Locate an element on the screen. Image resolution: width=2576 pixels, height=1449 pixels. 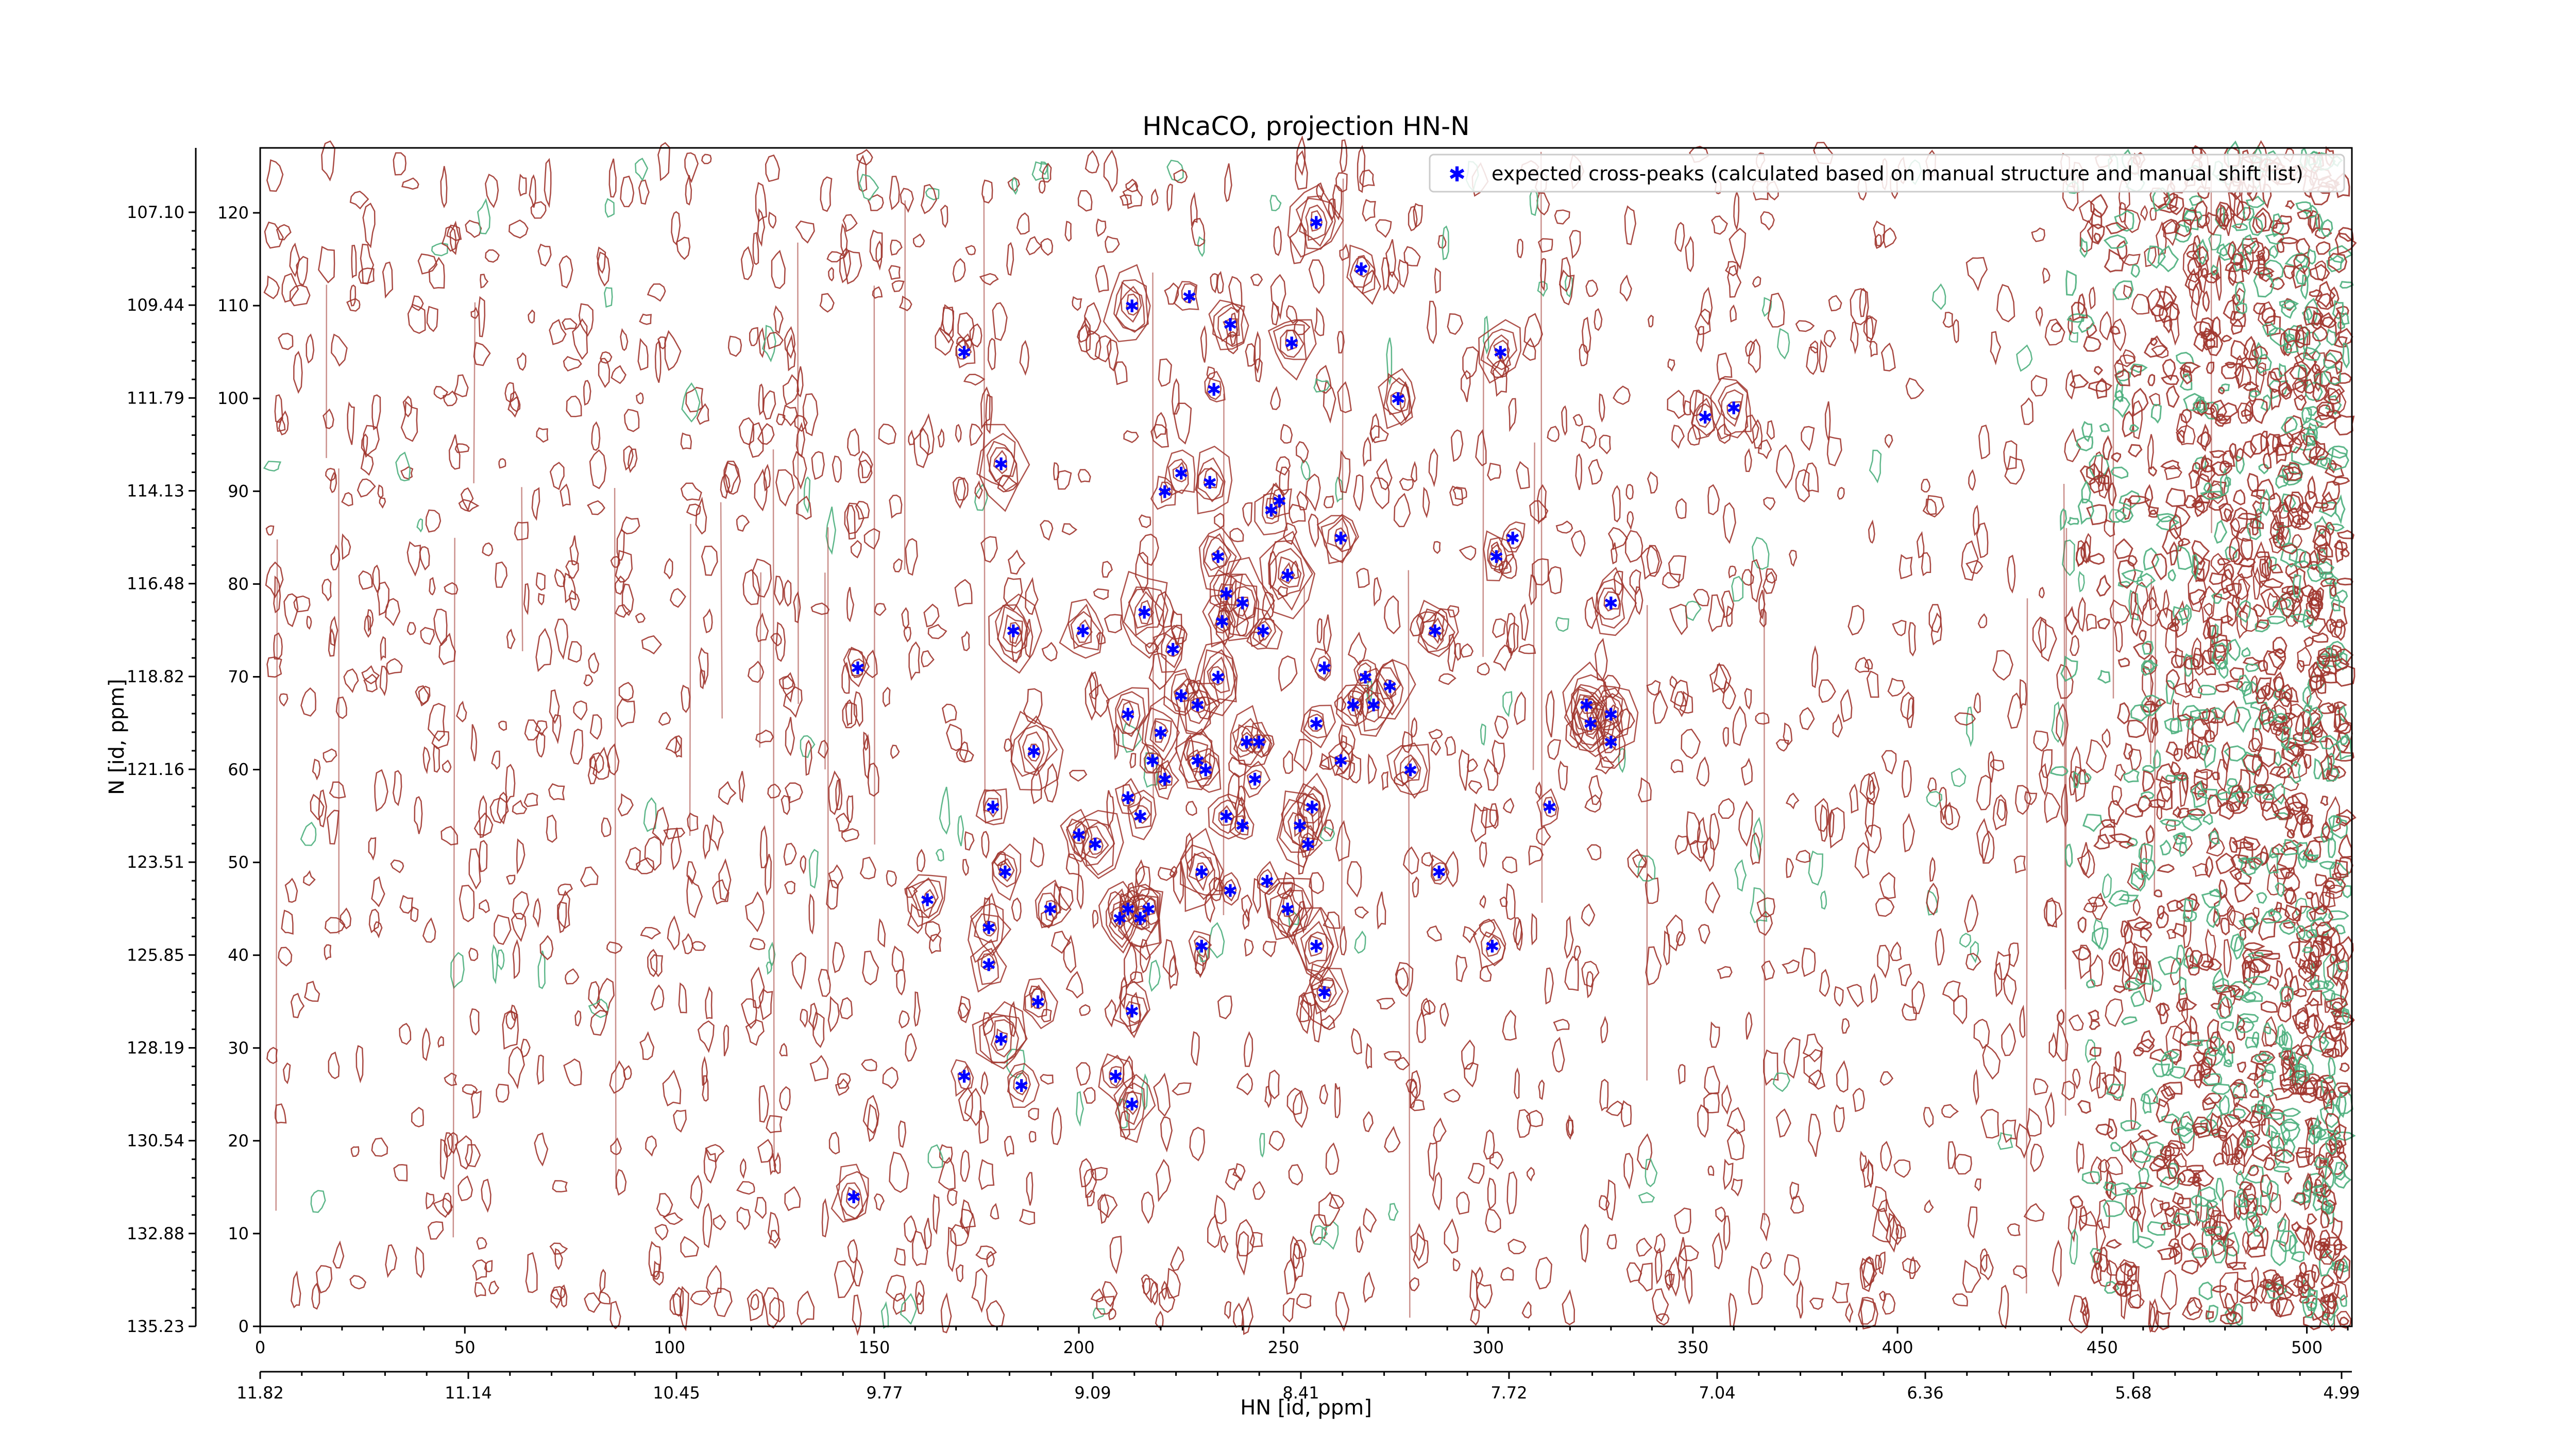
y-ppm-tick-label: 116.48 is located at coordinates (155, 584).